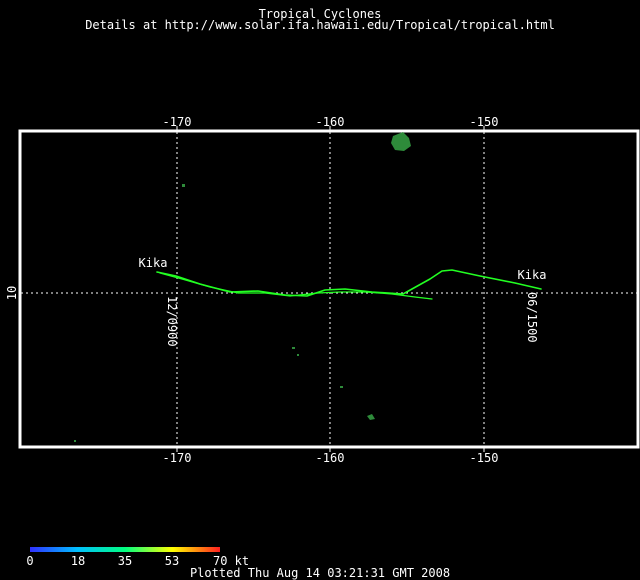  What do you see at coordinates (320, 14) in the screenshot?
I see `map-title: Tropical Cyclones` at bounding box center [320, 14].